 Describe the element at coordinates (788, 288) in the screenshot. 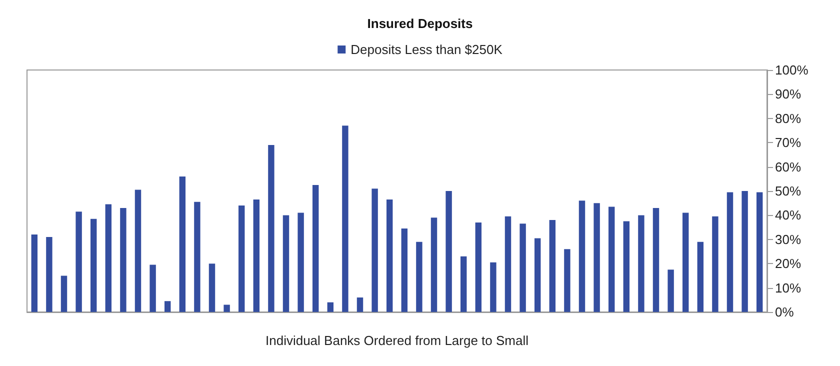

I see `y-tick-label: 10%` at that location.